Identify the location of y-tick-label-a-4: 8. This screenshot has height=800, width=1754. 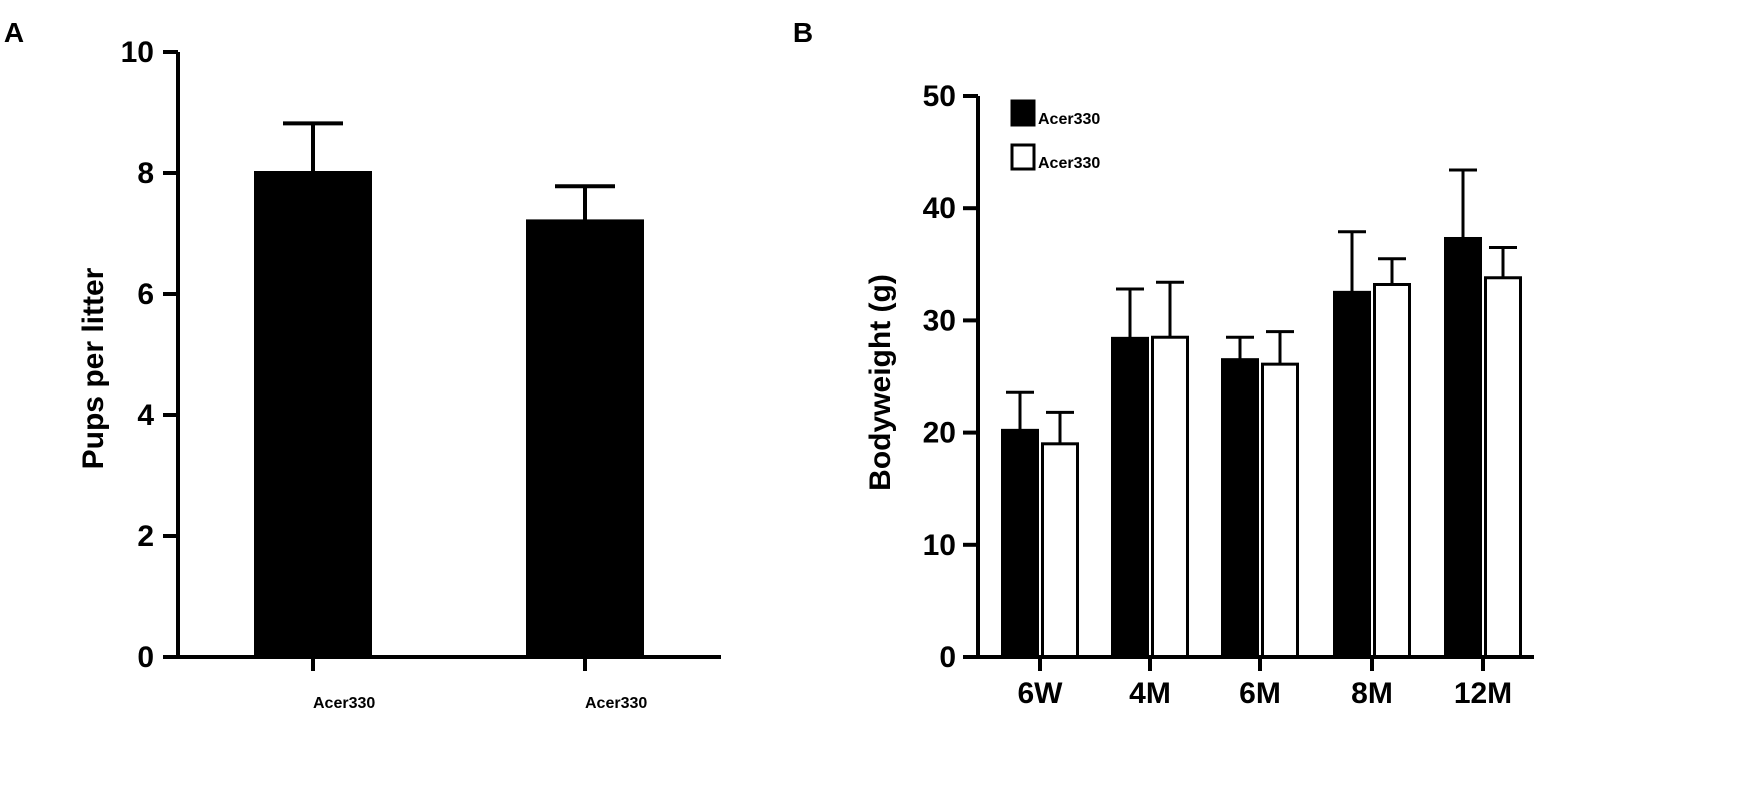
(145, 173).